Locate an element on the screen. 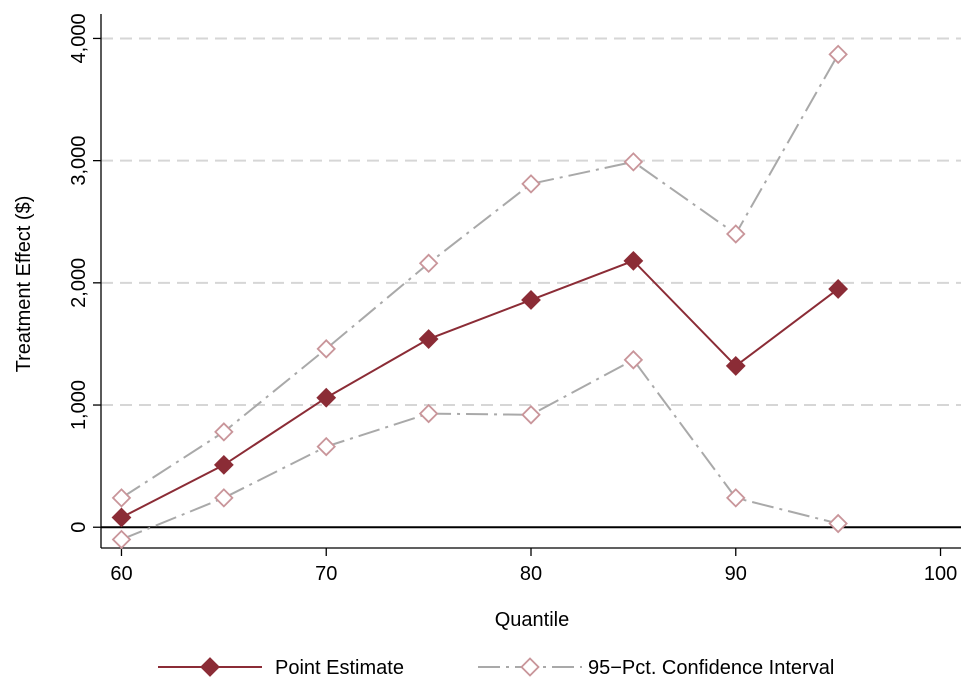 This screenshot has width=971, height=686. legend-label-ci: 95−Pct. Confidence Interval is located at coordinates (711, 668).